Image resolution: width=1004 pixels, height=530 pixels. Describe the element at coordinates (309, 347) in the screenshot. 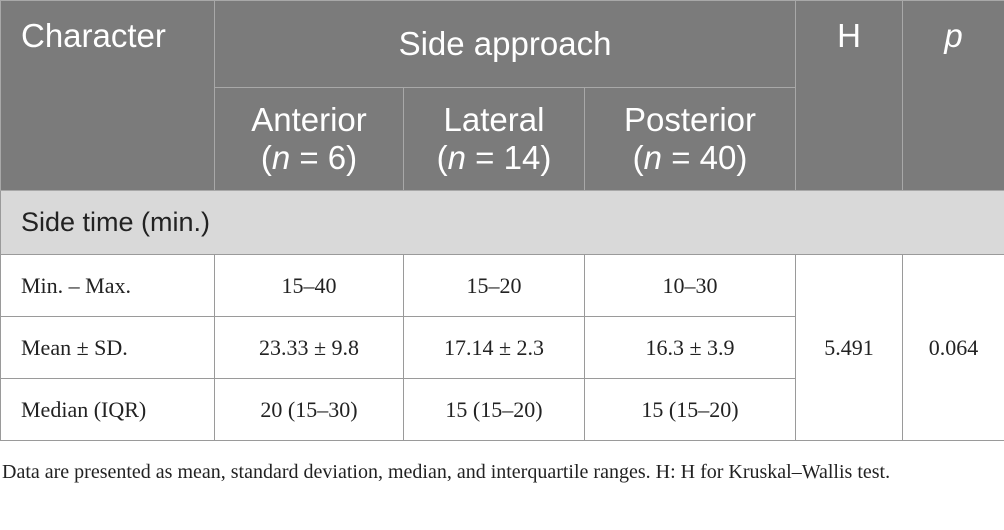

I see `data-cell: 23.33 ± 9.8` at that location.